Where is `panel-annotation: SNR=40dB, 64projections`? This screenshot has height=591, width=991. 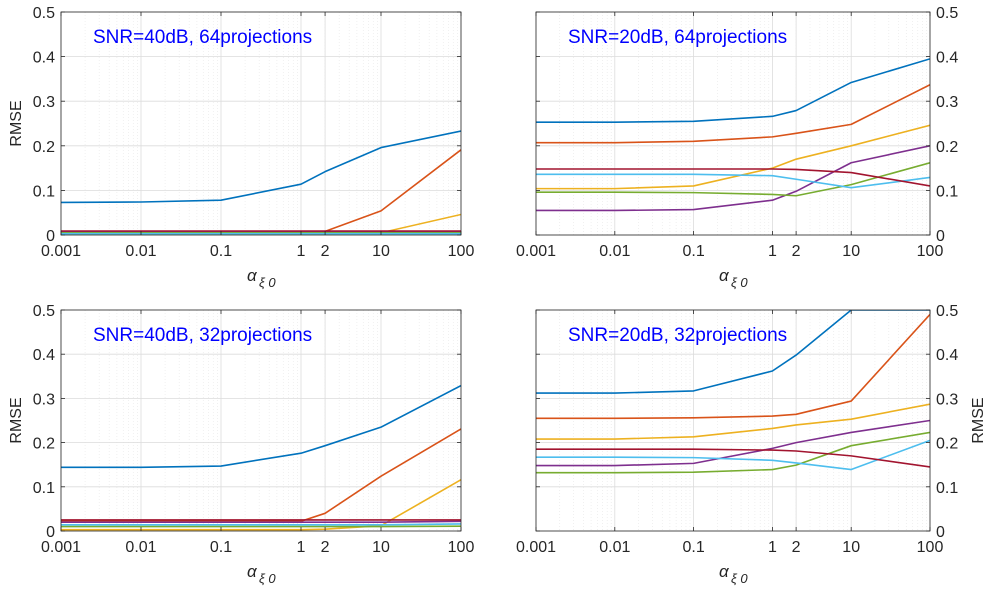
panel-annotation: SNR=40dB, 64projections is located at coordinates (202, 37).